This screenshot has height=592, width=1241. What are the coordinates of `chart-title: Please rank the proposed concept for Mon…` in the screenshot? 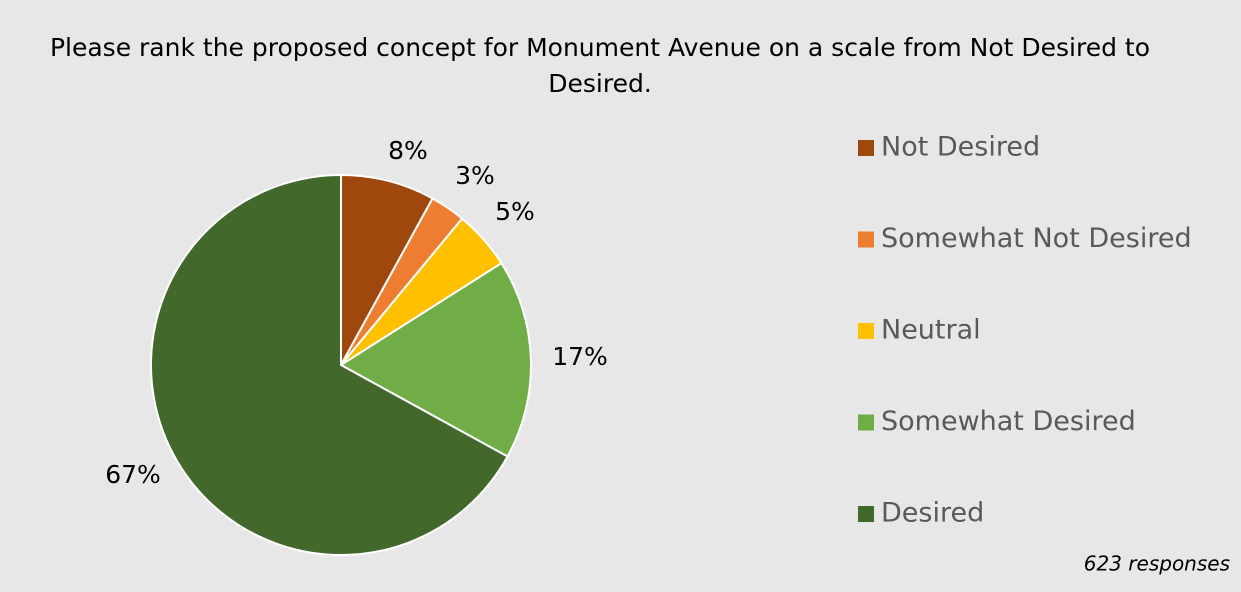 It's located at (600, 65).